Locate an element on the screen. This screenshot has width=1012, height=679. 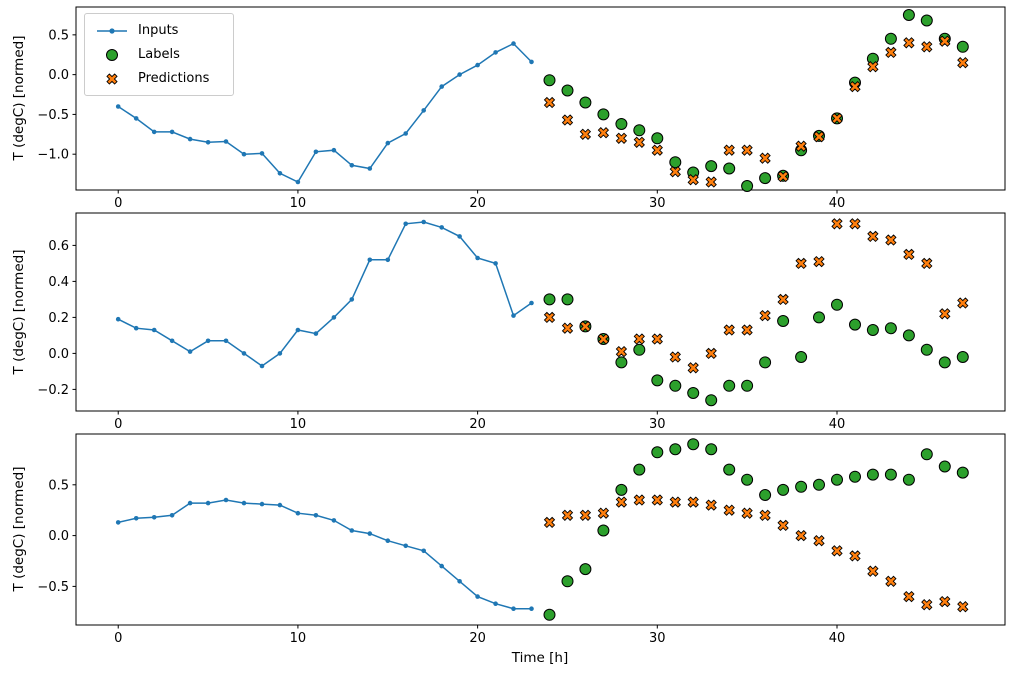
y-tick-label: 0.6 is located at coordinates (58, 246).